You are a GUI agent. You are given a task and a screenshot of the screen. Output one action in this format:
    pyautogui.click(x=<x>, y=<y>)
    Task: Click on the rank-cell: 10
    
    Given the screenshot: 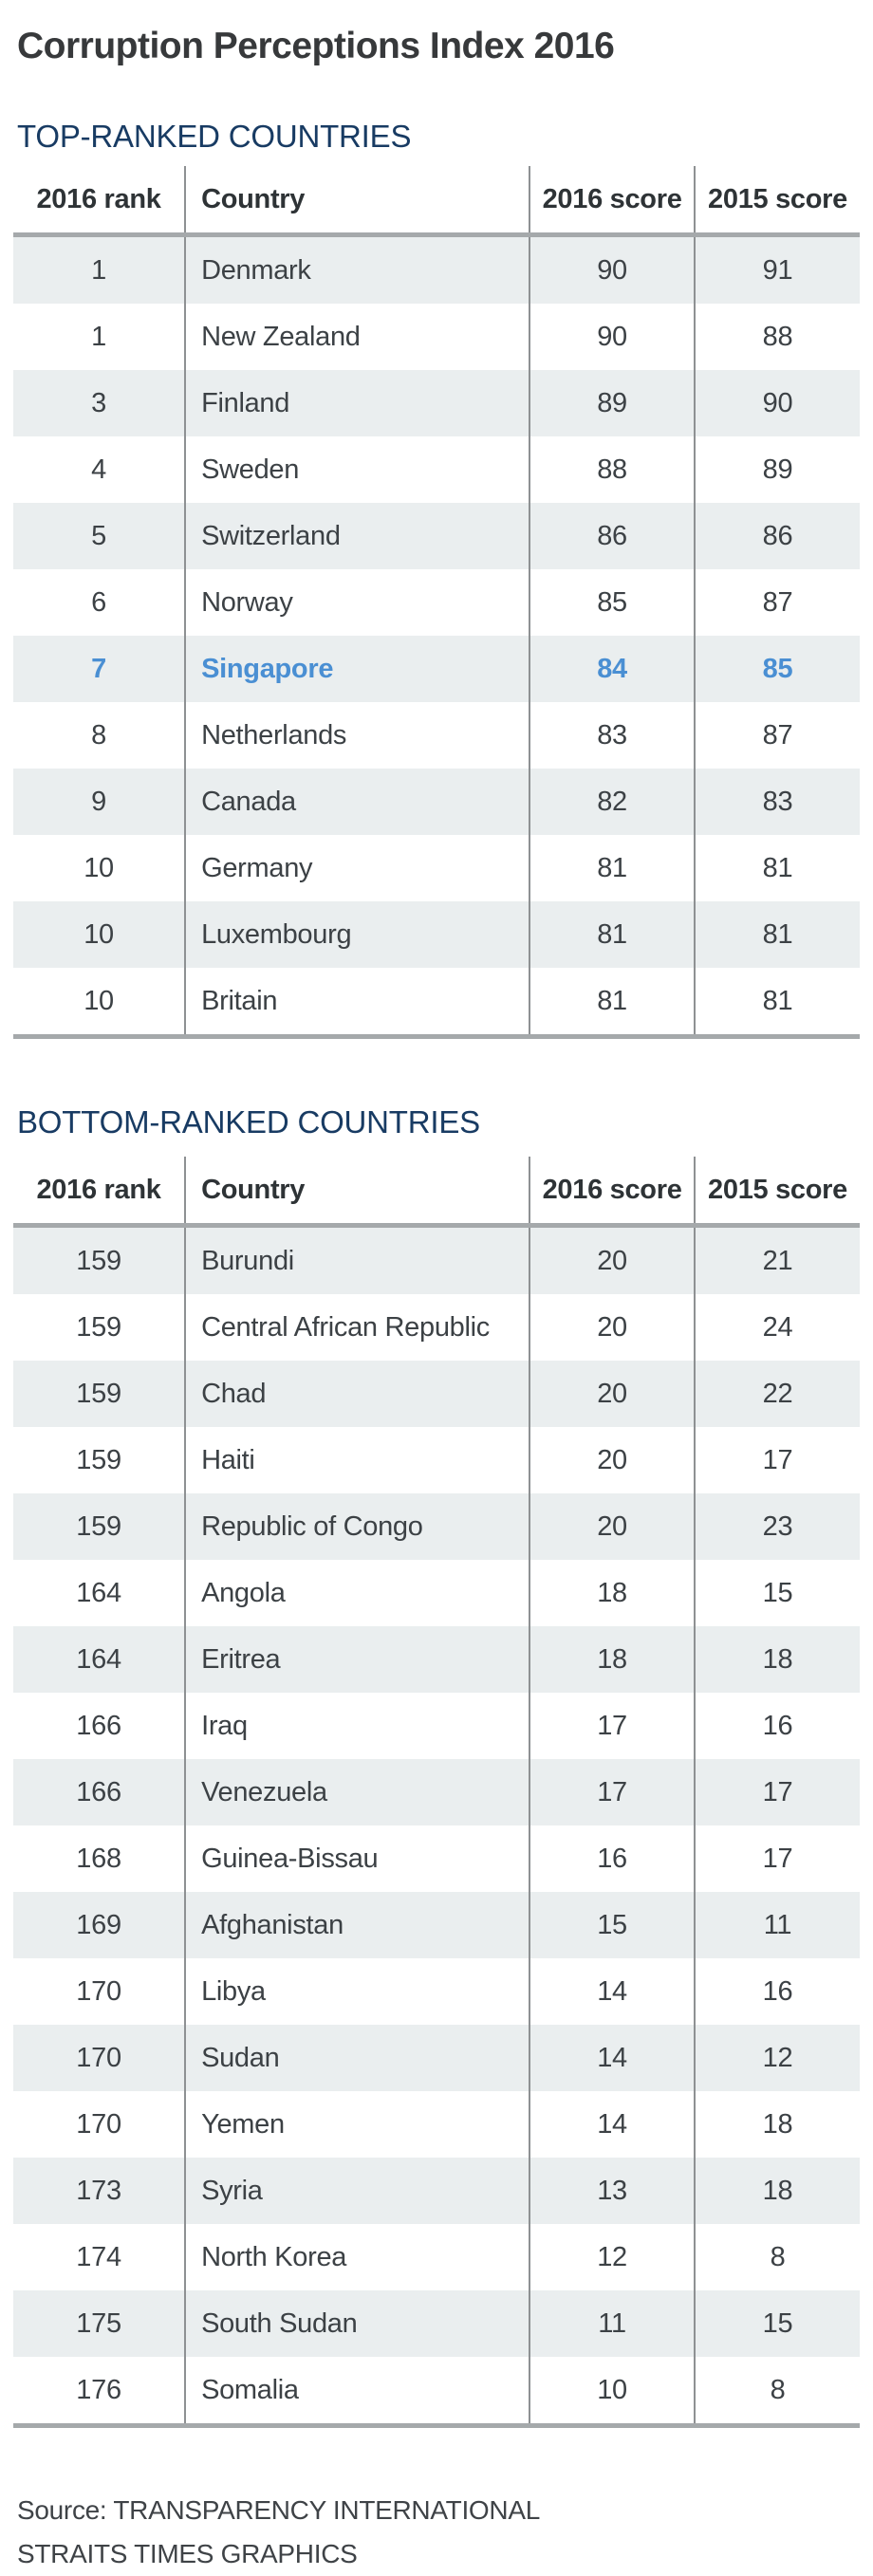 What is the action you would take?
    pyautogui.click(x=99, y=1000)
    